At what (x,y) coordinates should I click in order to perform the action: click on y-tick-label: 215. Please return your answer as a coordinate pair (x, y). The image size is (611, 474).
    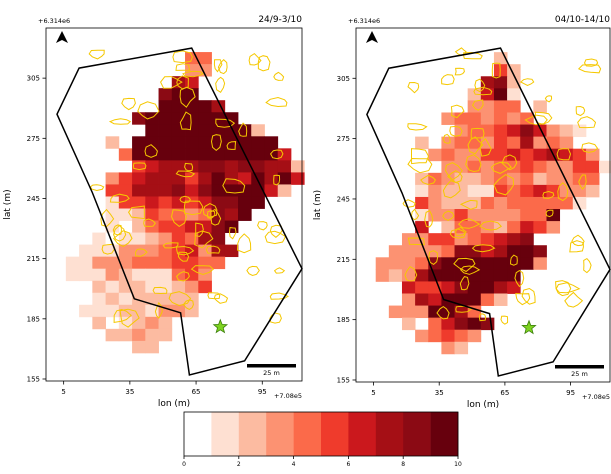
    Looking at the image, I should click on (33, 259).